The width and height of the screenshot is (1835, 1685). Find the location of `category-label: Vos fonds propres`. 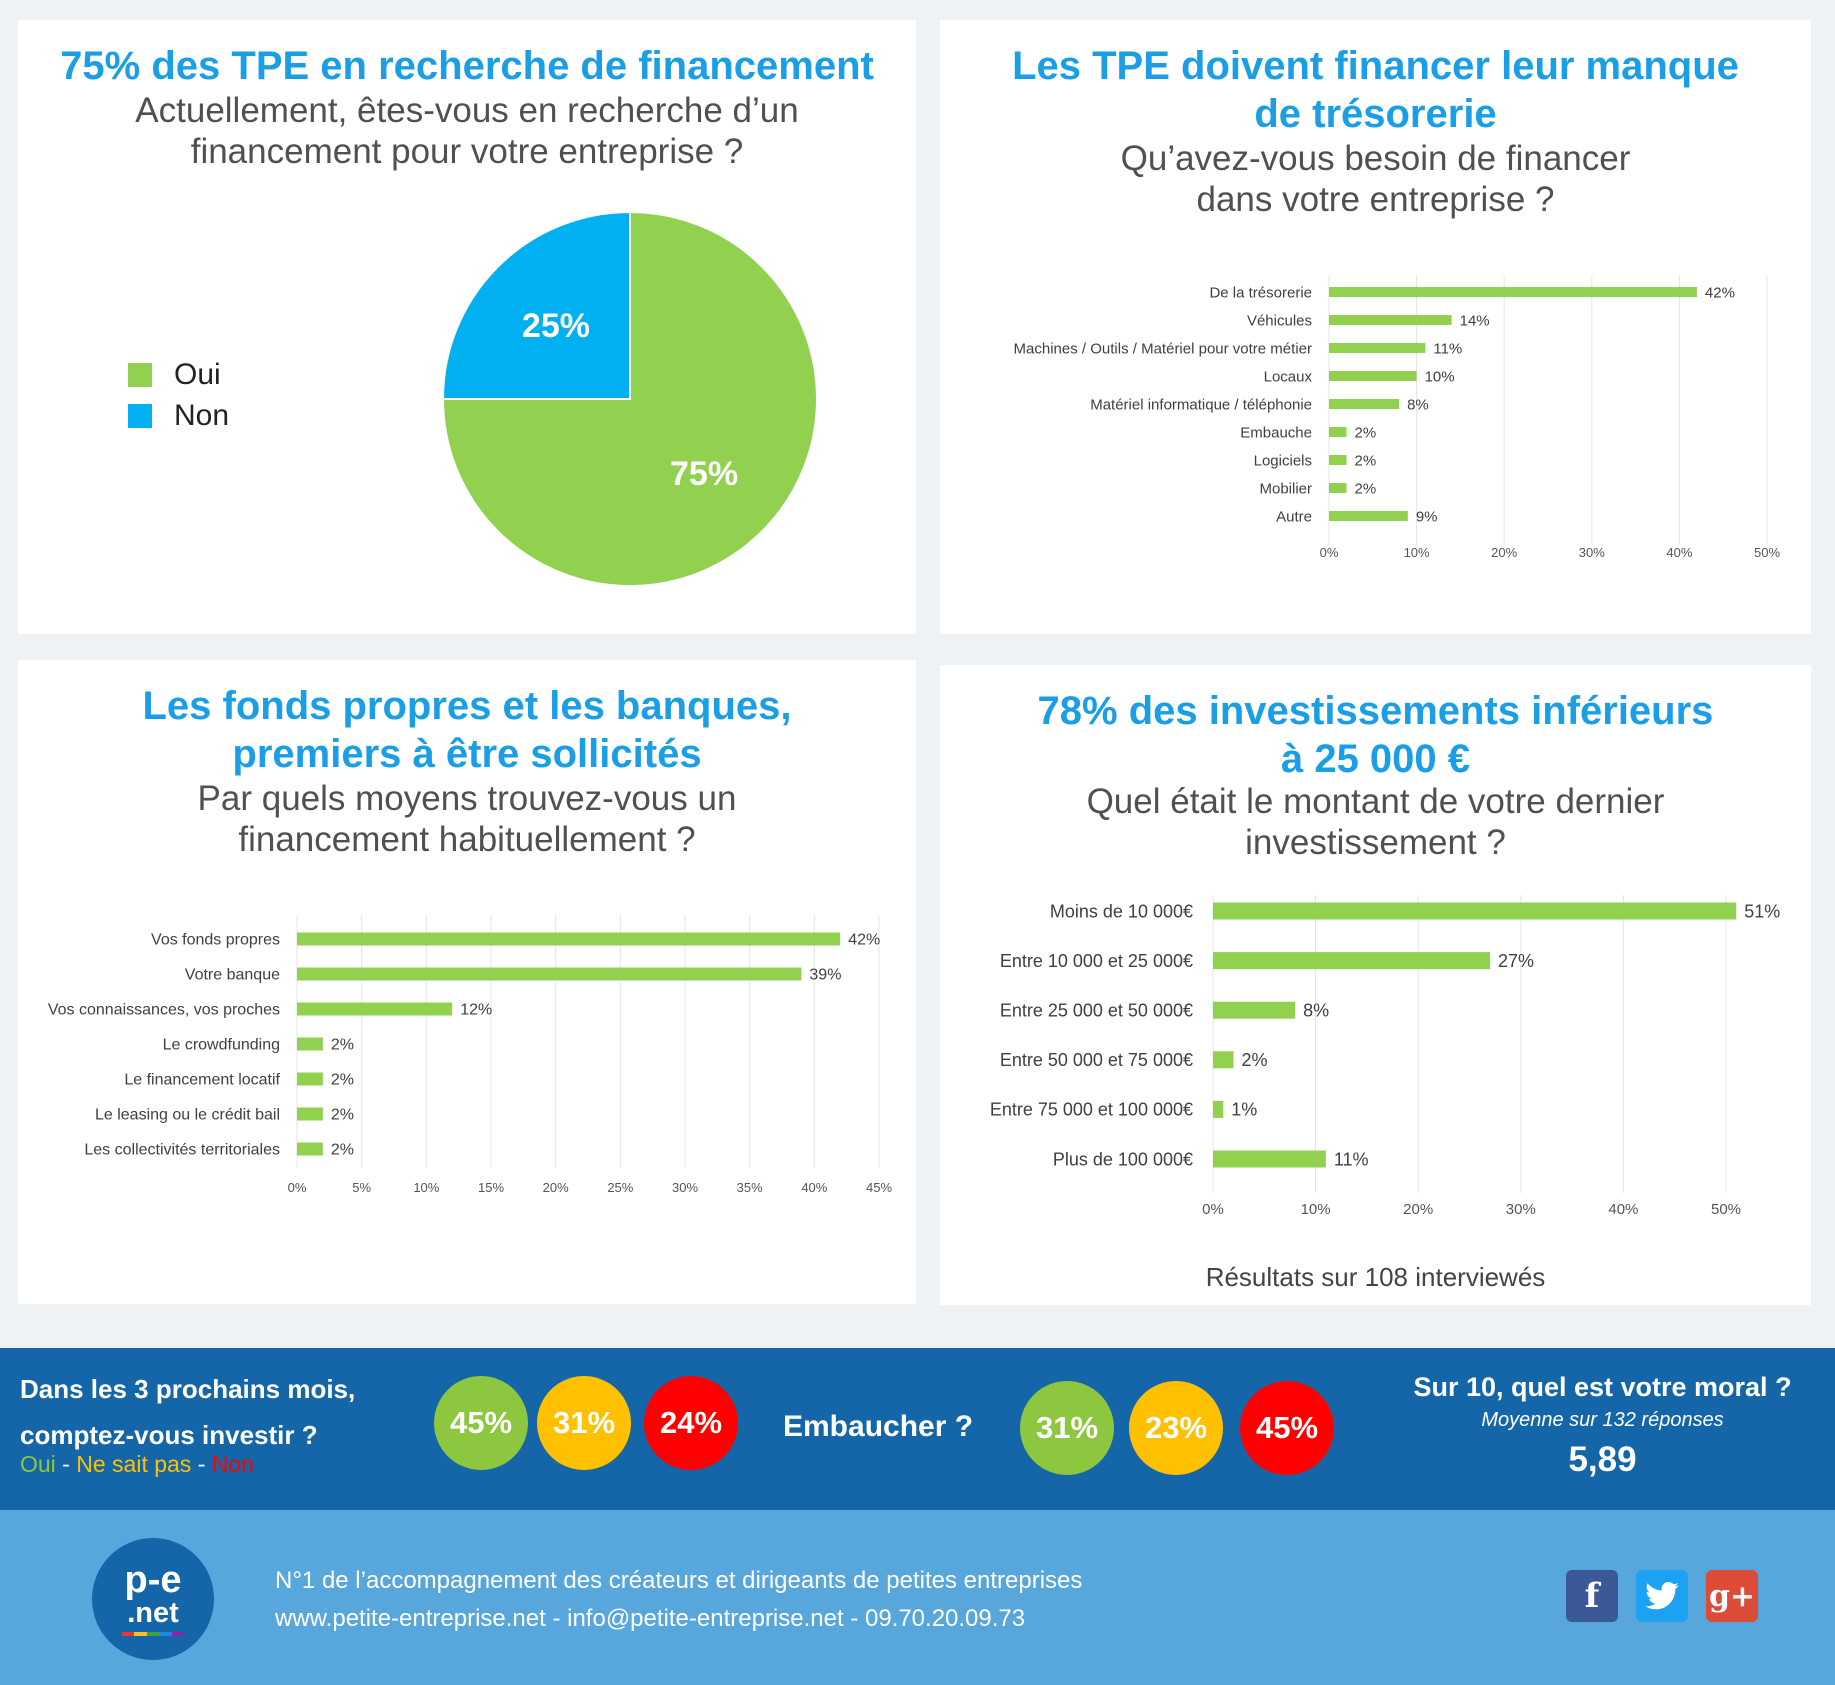

category-label: Vos fonds propres is located at coordinates (215, 940).